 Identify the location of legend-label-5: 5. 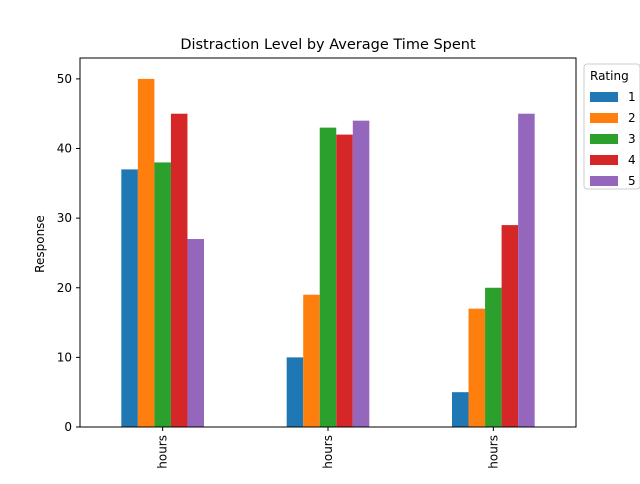
(632, 181).